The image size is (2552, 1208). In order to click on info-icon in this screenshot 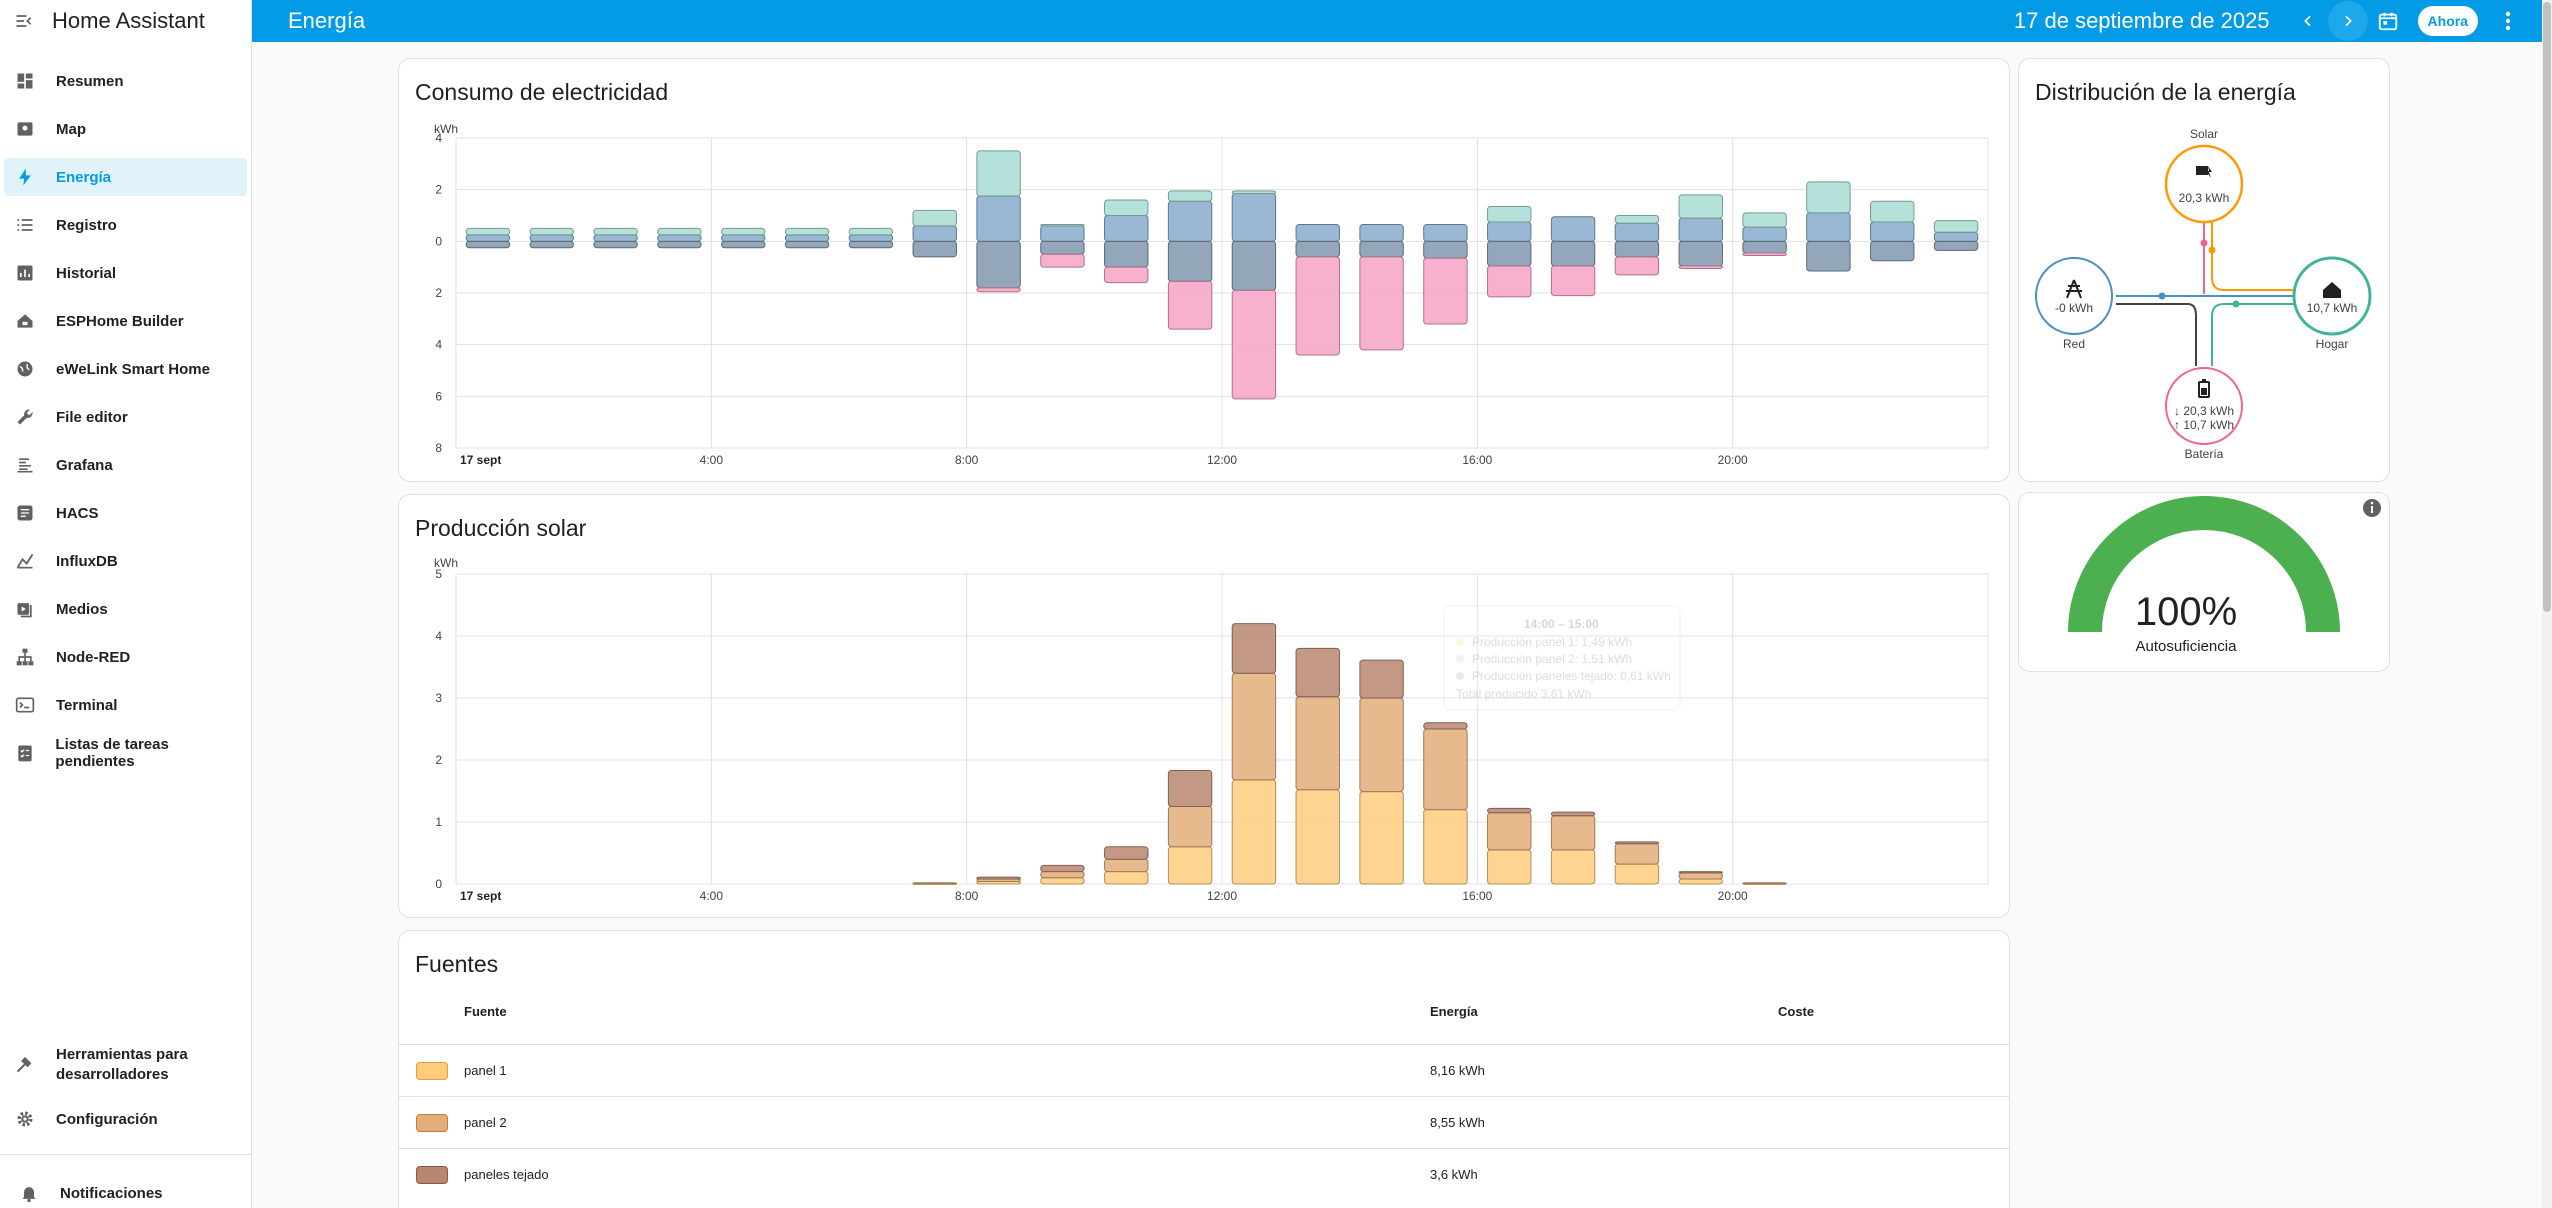, I will do `click(2372, 508)`.